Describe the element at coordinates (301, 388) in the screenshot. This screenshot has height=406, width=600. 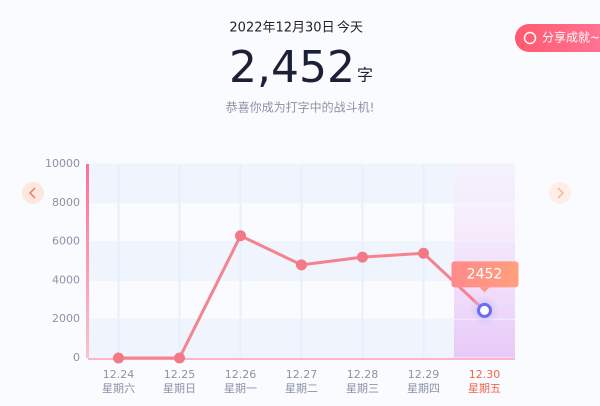
I see `weekday-label: 星期二` at that location.